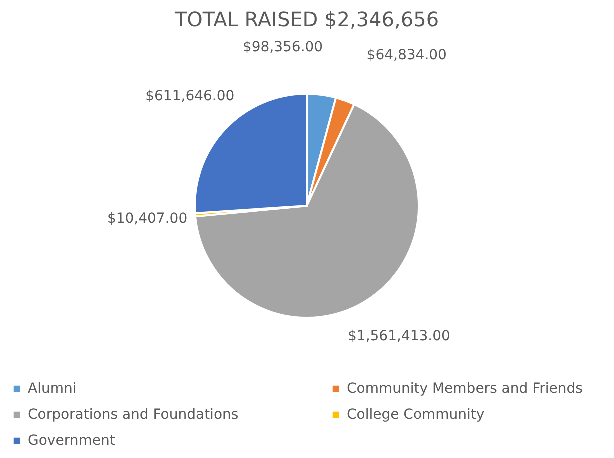 Image resolution: width=614 pixels, height=458 pixels. I want to click on legend-label: Corporations and Foundations, so click(133, 415).